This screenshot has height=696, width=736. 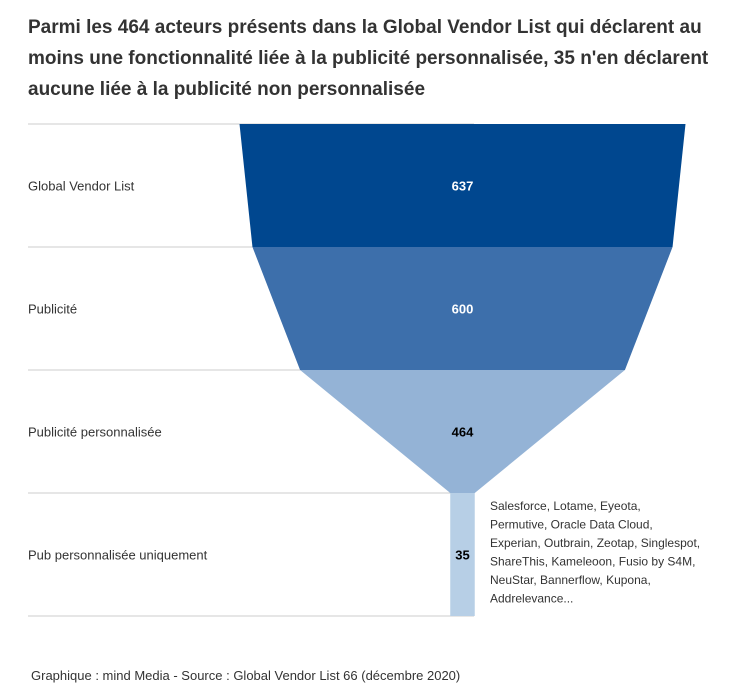 I want to click on annotation-line: Permutive, Oracle Data Cloud,, so click(x=571, y=525).